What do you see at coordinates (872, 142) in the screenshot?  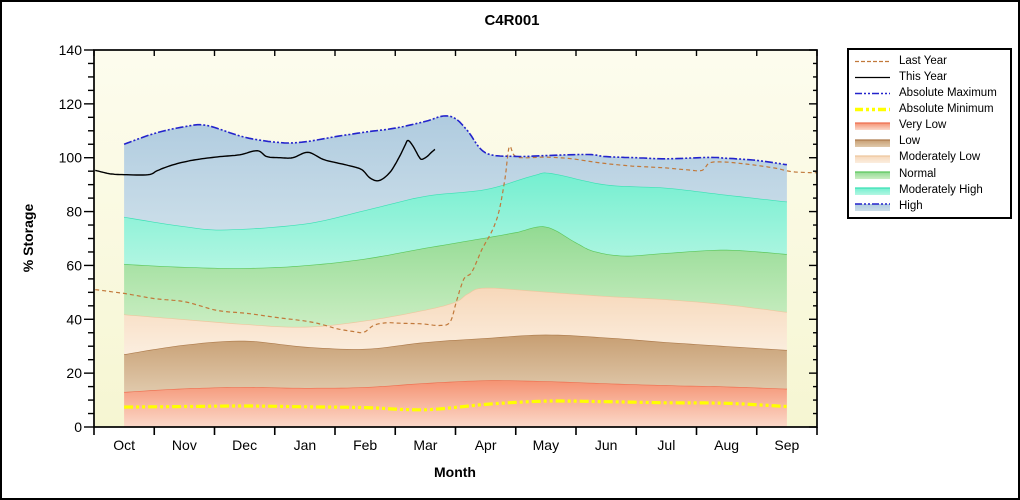 I see `legend-swatch-low-icon` at bounding box center [872, 142].